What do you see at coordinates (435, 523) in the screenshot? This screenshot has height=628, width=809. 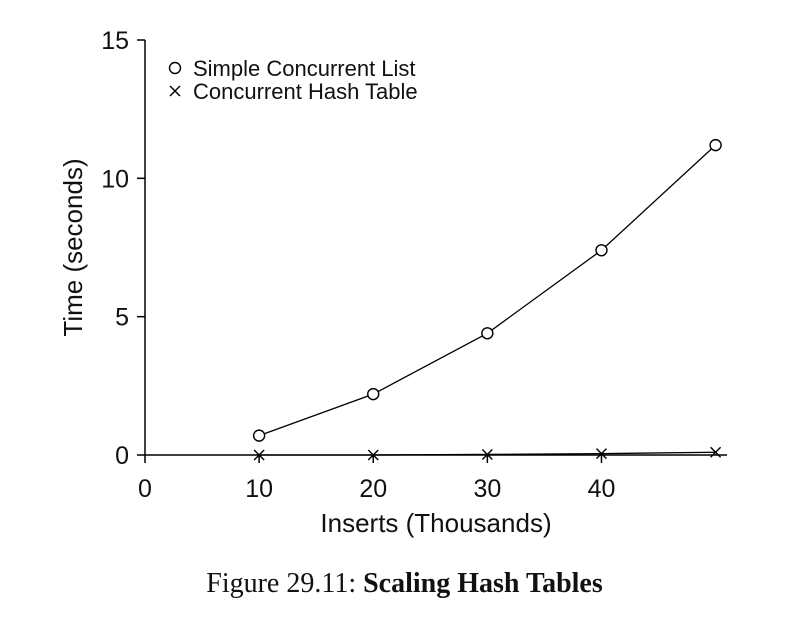 I see `x-axis-title: Inserts (Thousands)` at bounding box center [435, 523].